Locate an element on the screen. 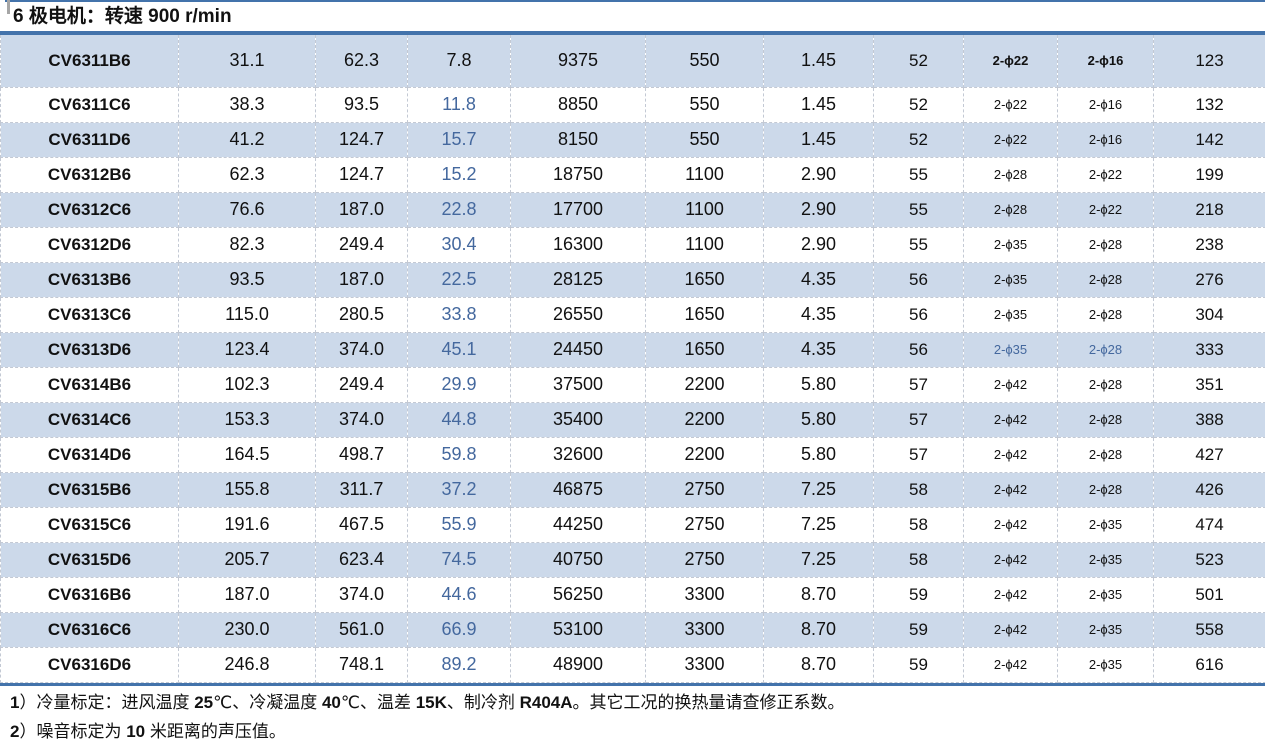 The width and height of the screenshot is (1265, 746). value-cell: 115.0 is located at coordinates (247, 315).